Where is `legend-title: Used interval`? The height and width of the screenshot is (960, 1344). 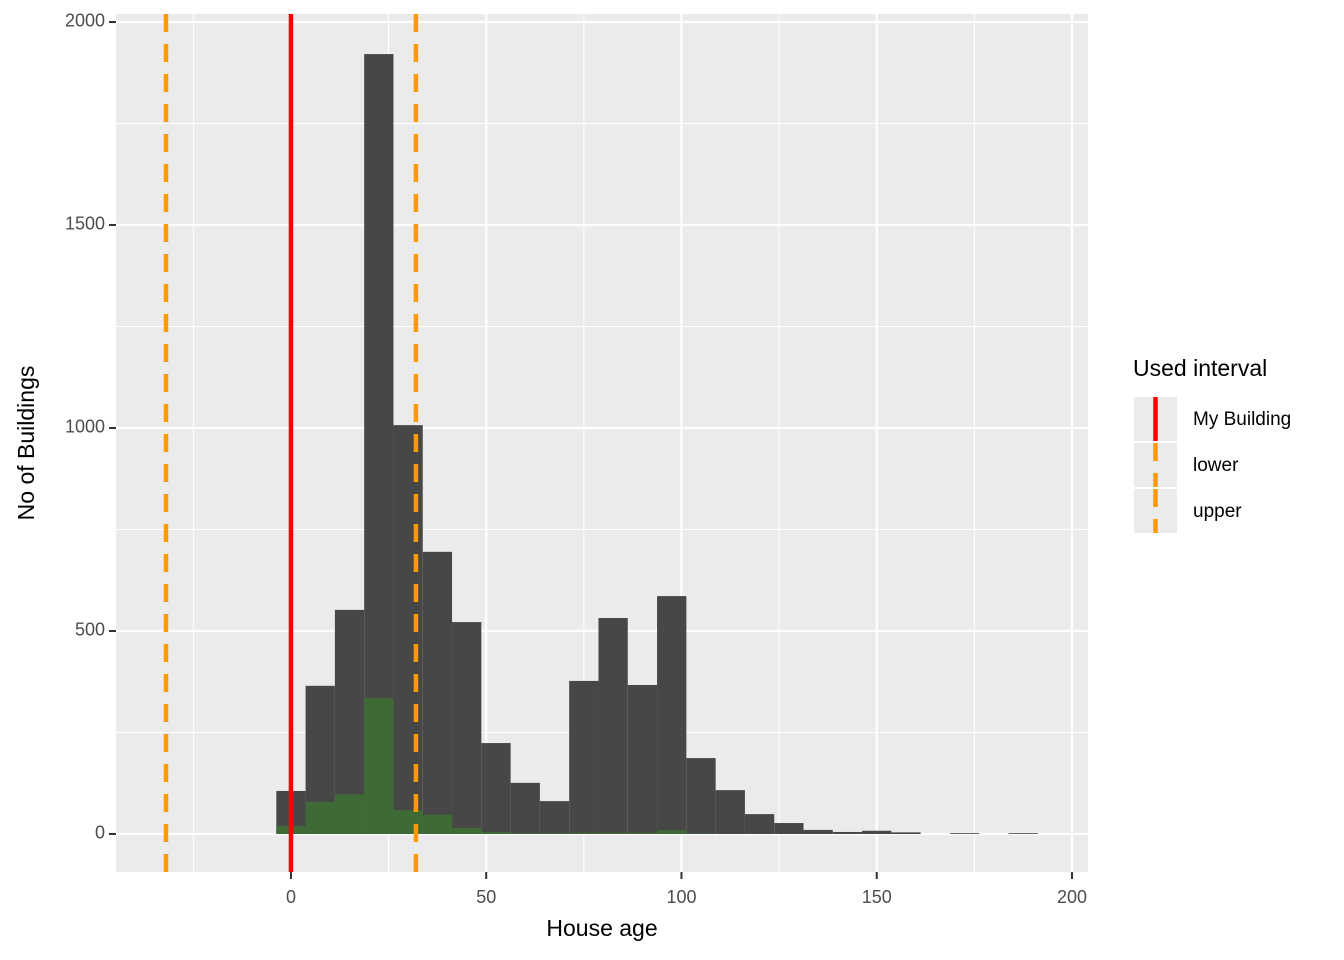 legend-title: Used interval is located at coordinates (1200, 368).